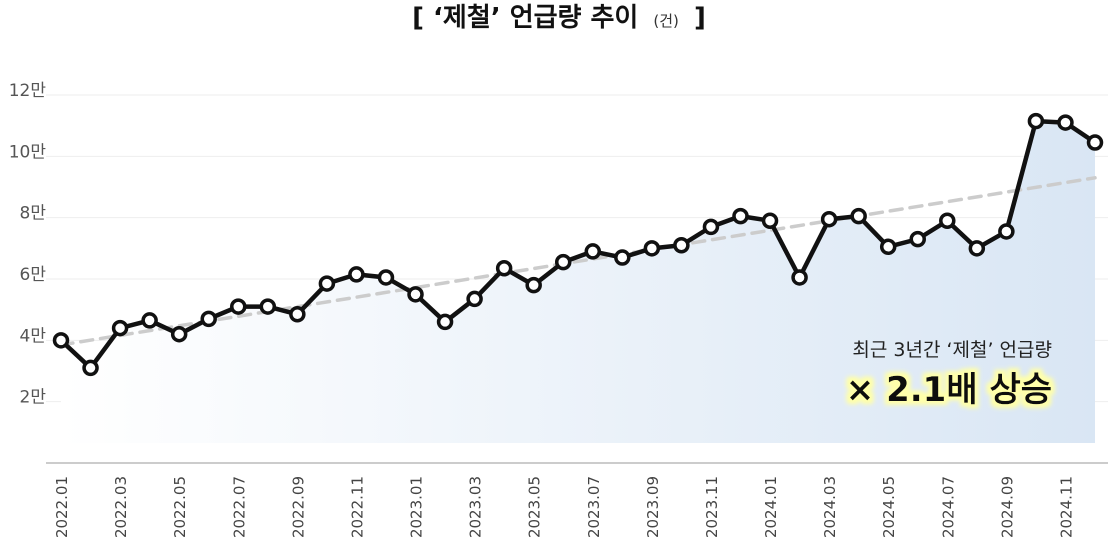  I want to click on x-tick-label: 2024.03, so click(830, 507).